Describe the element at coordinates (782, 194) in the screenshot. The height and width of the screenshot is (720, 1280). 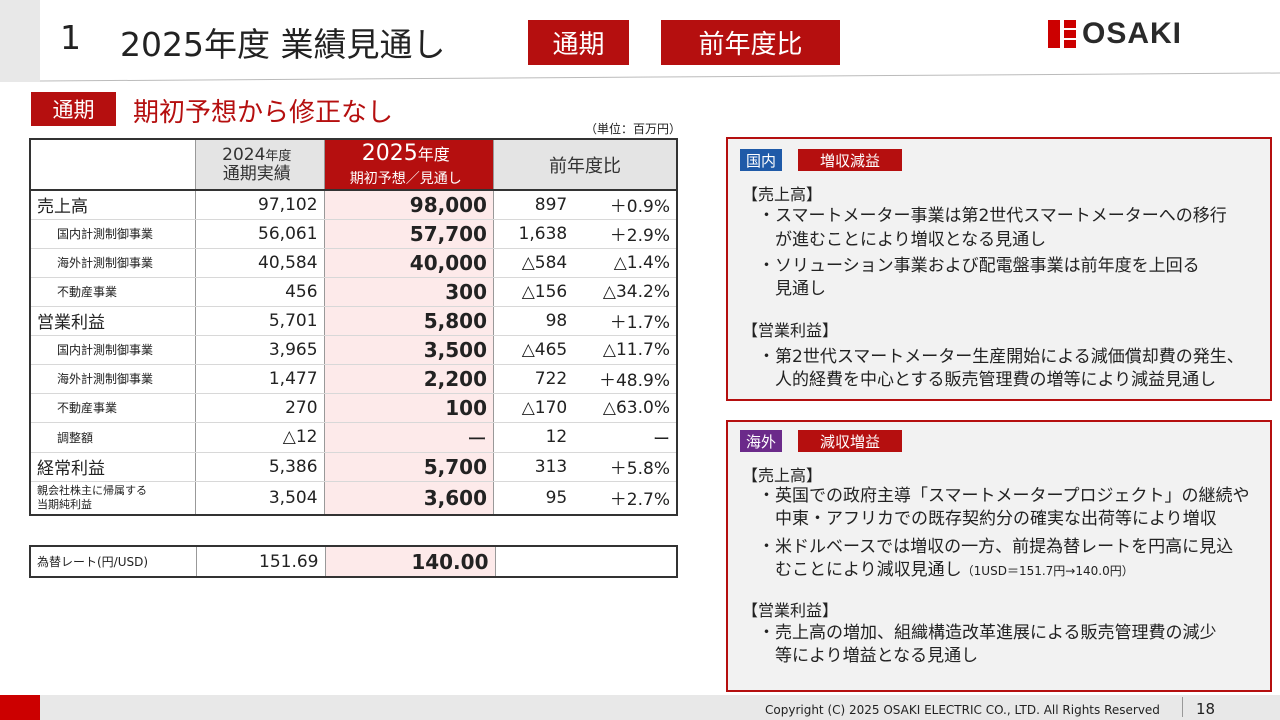
I see `domestic-sales-heading: 【売上高】` at that location.